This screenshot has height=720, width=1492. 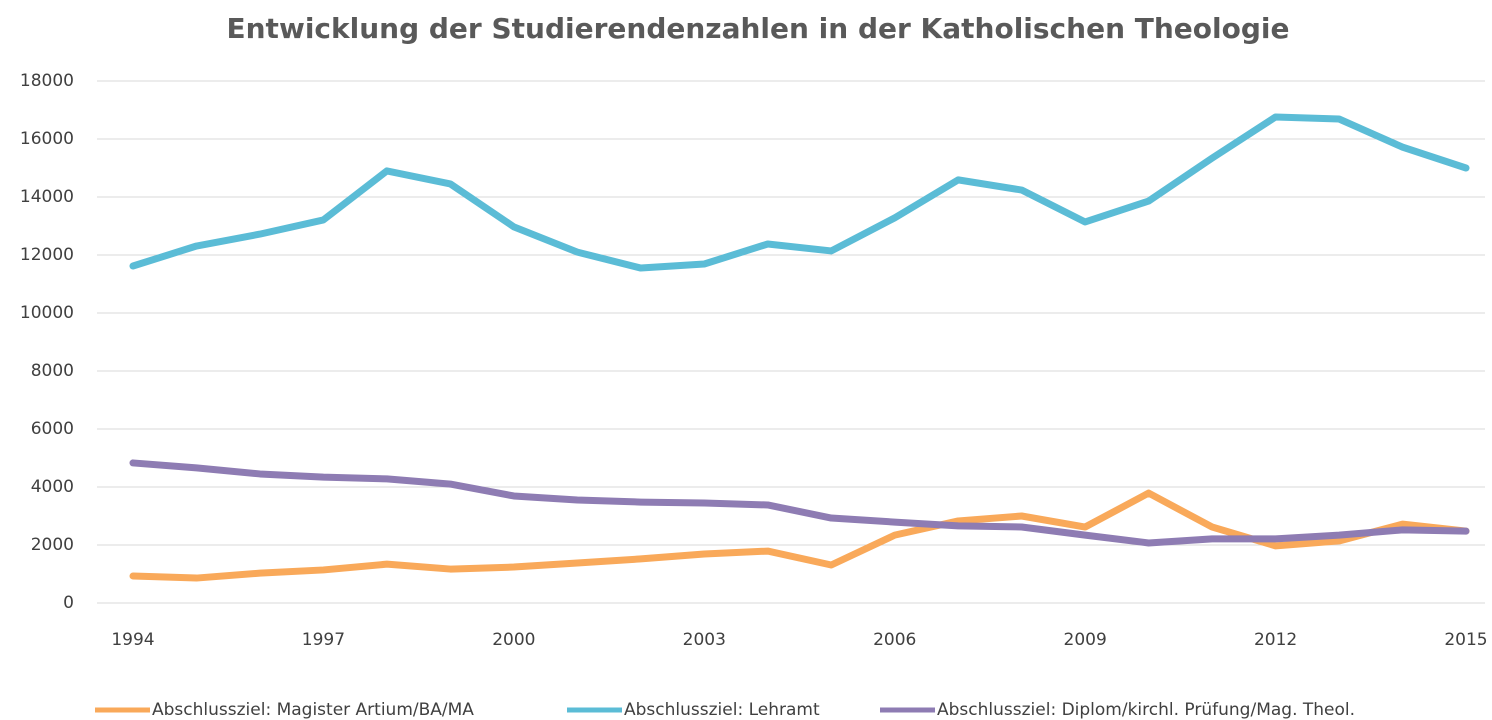 I want to click on x-tick-label: 2000, so click(x=513, y=640).